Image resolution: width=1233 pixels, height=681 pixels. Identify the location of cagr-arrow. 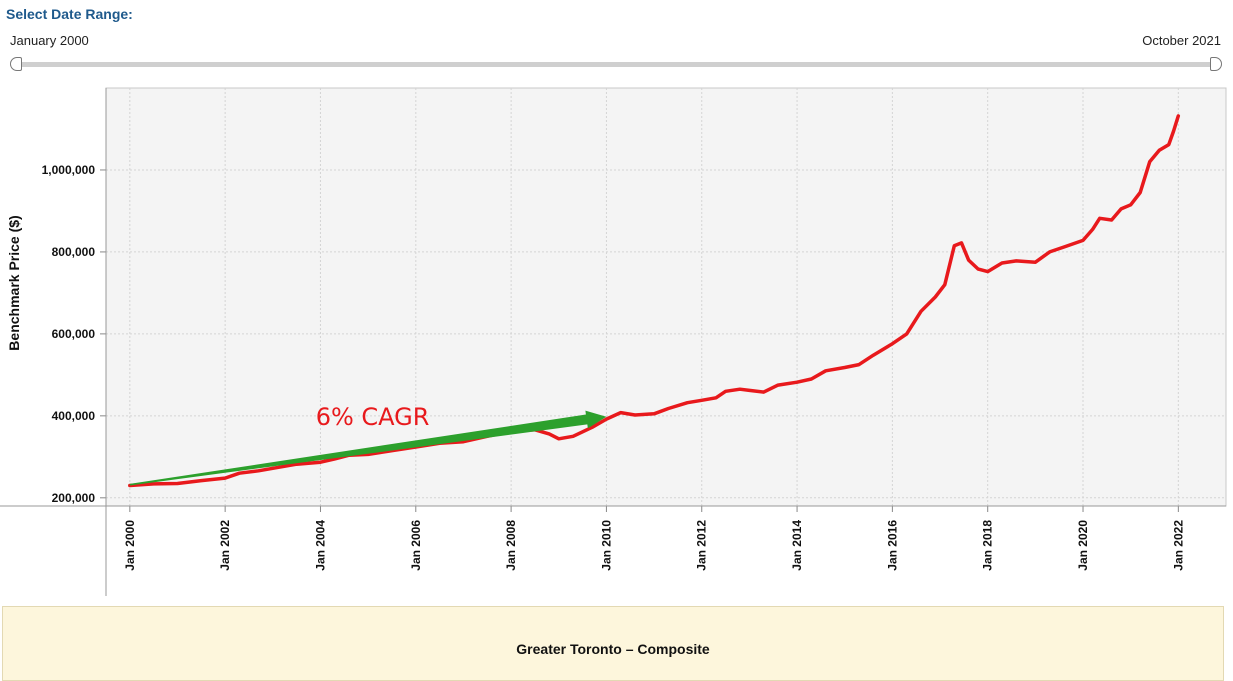
(368, 448).